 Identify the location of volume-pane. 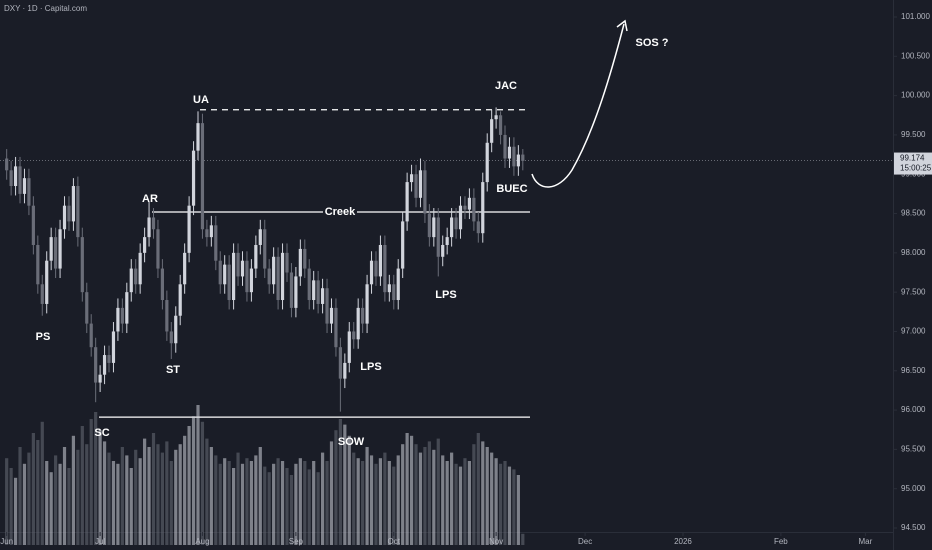
(265, 475).